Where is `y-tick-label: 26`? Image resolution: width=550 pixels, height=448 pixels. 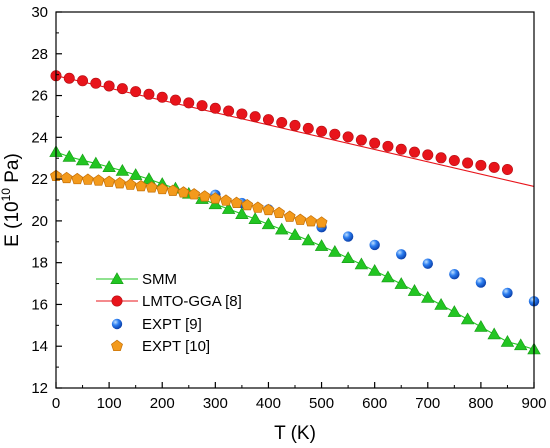
y-tick-label: 26 is located at coordinates (39, 96).